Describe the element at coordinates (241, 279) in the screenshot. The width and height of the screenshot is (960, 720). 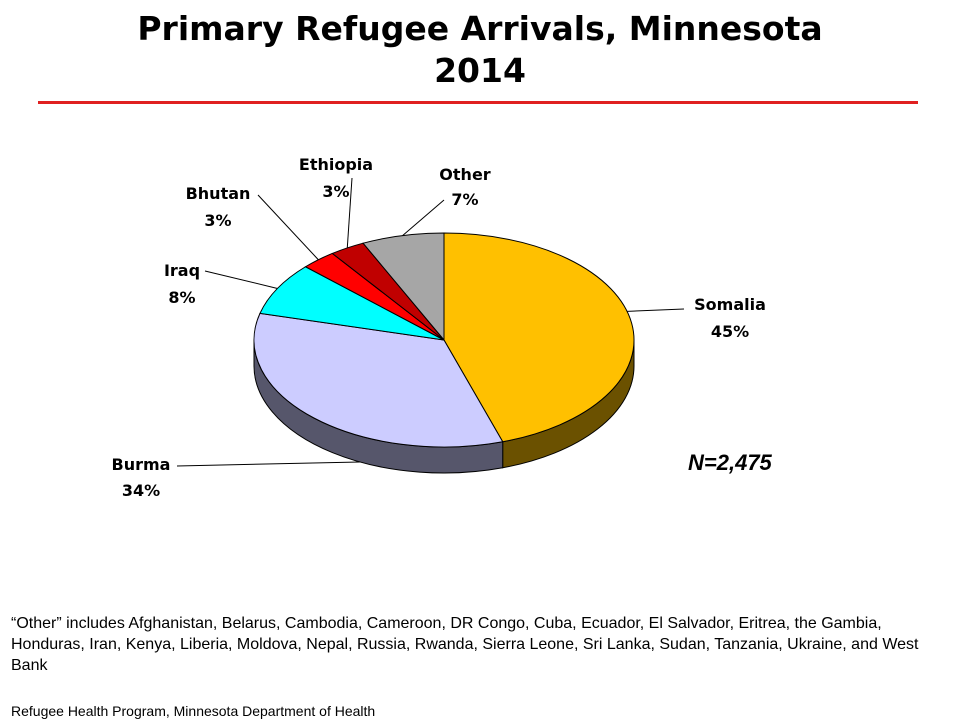
I see `leader-line-iraq` at that location.